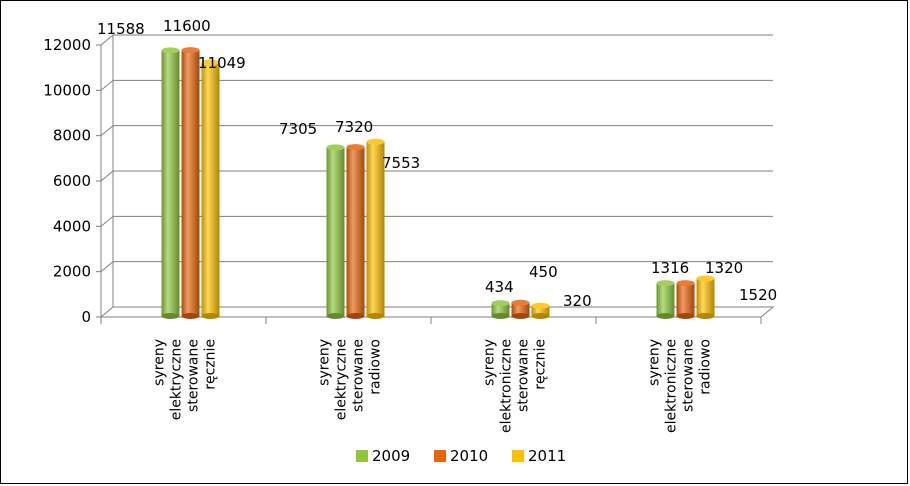  What do you see at coordinates (391, 456) in the screenshot?
I see `legend-label-2009: 2009` at bounding box center [391, 456].